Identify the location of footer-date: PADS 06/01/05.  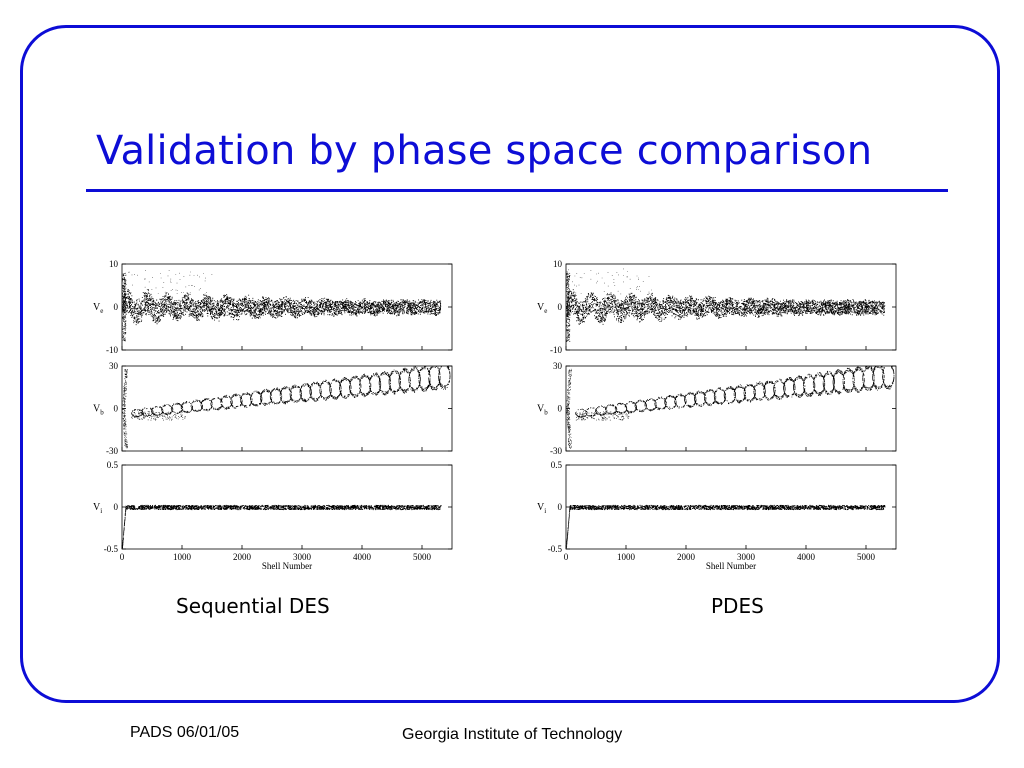
(185, 732).